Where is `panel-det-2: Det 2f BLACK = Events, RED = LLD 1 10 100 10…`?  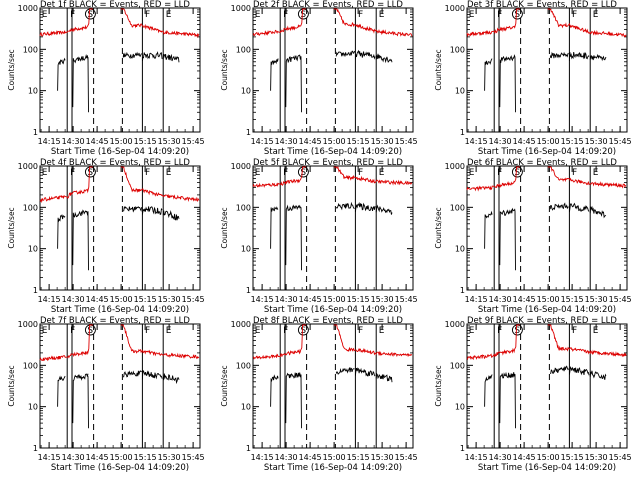
panel-det-2: Det 2f BLACK = Events, RED = LLD 1 10 100 10… is located at coordinates (319, 78).